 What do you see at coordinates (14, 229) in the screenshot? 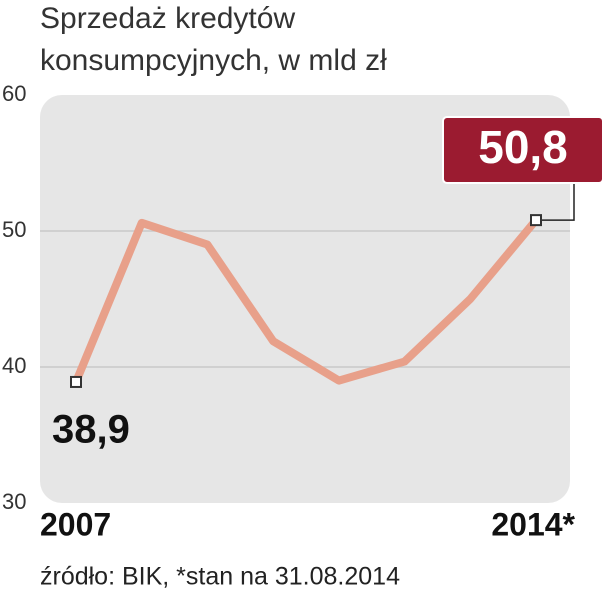
I see `y-tick-label: 50` at bounding box center [14, 229].